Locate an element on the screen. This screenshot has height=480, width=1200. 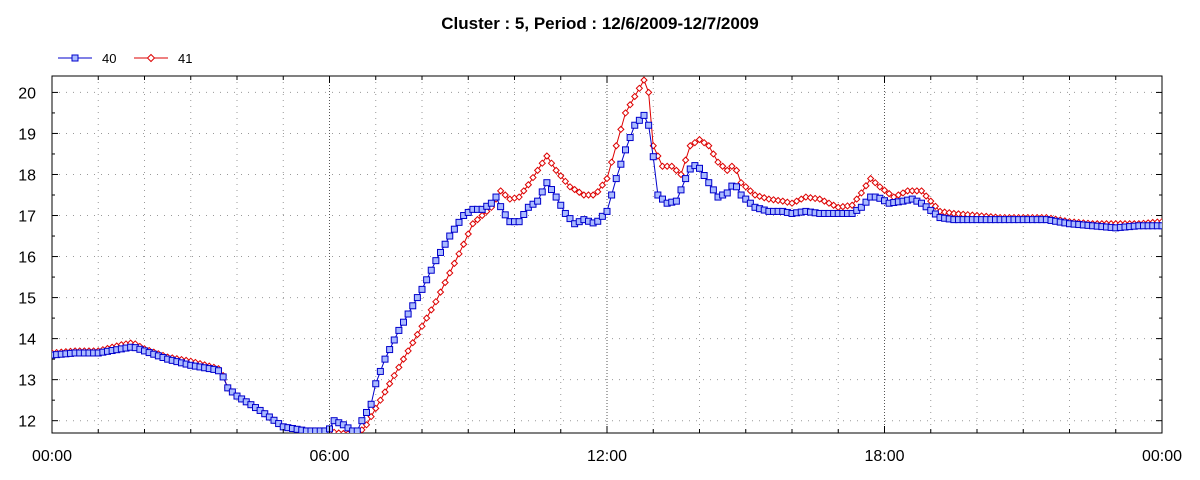
y-tick-label: 15 is located at coordinates (27, 299).